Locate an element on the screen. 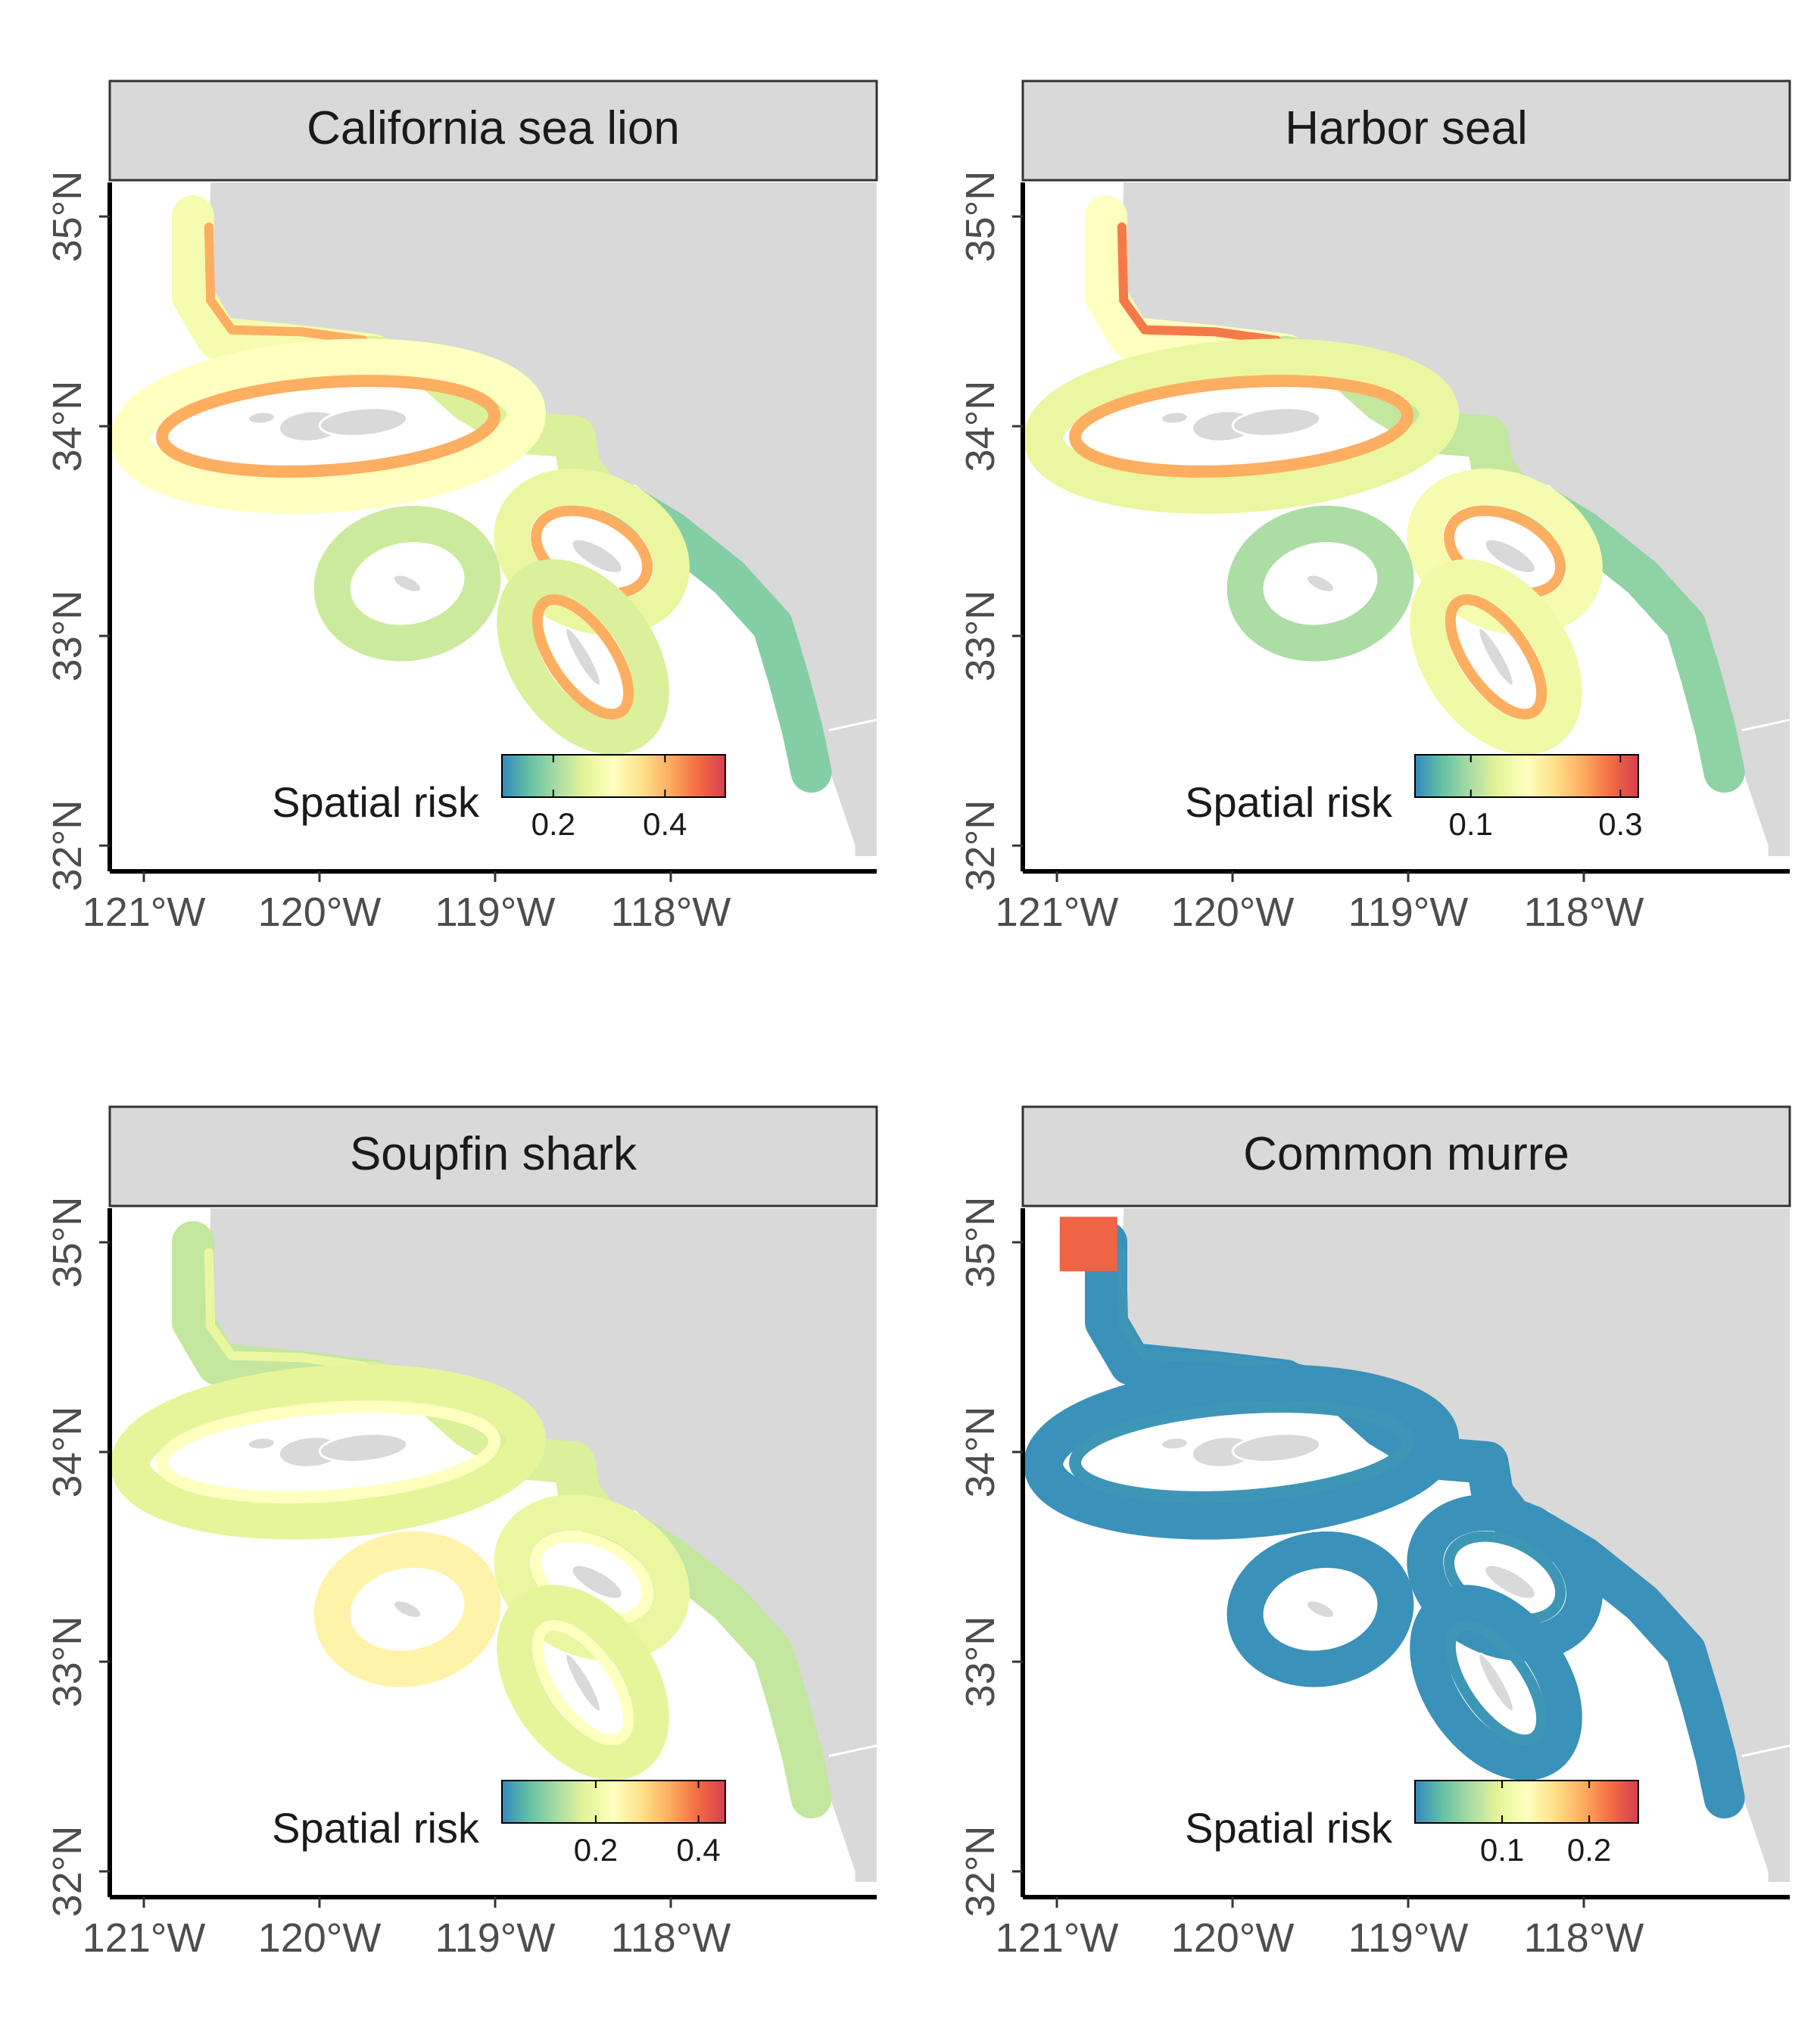 The width and height of the screenshot is (1817, 2044). panel-title: Harbor seal is located at coordinates (1406, 128).